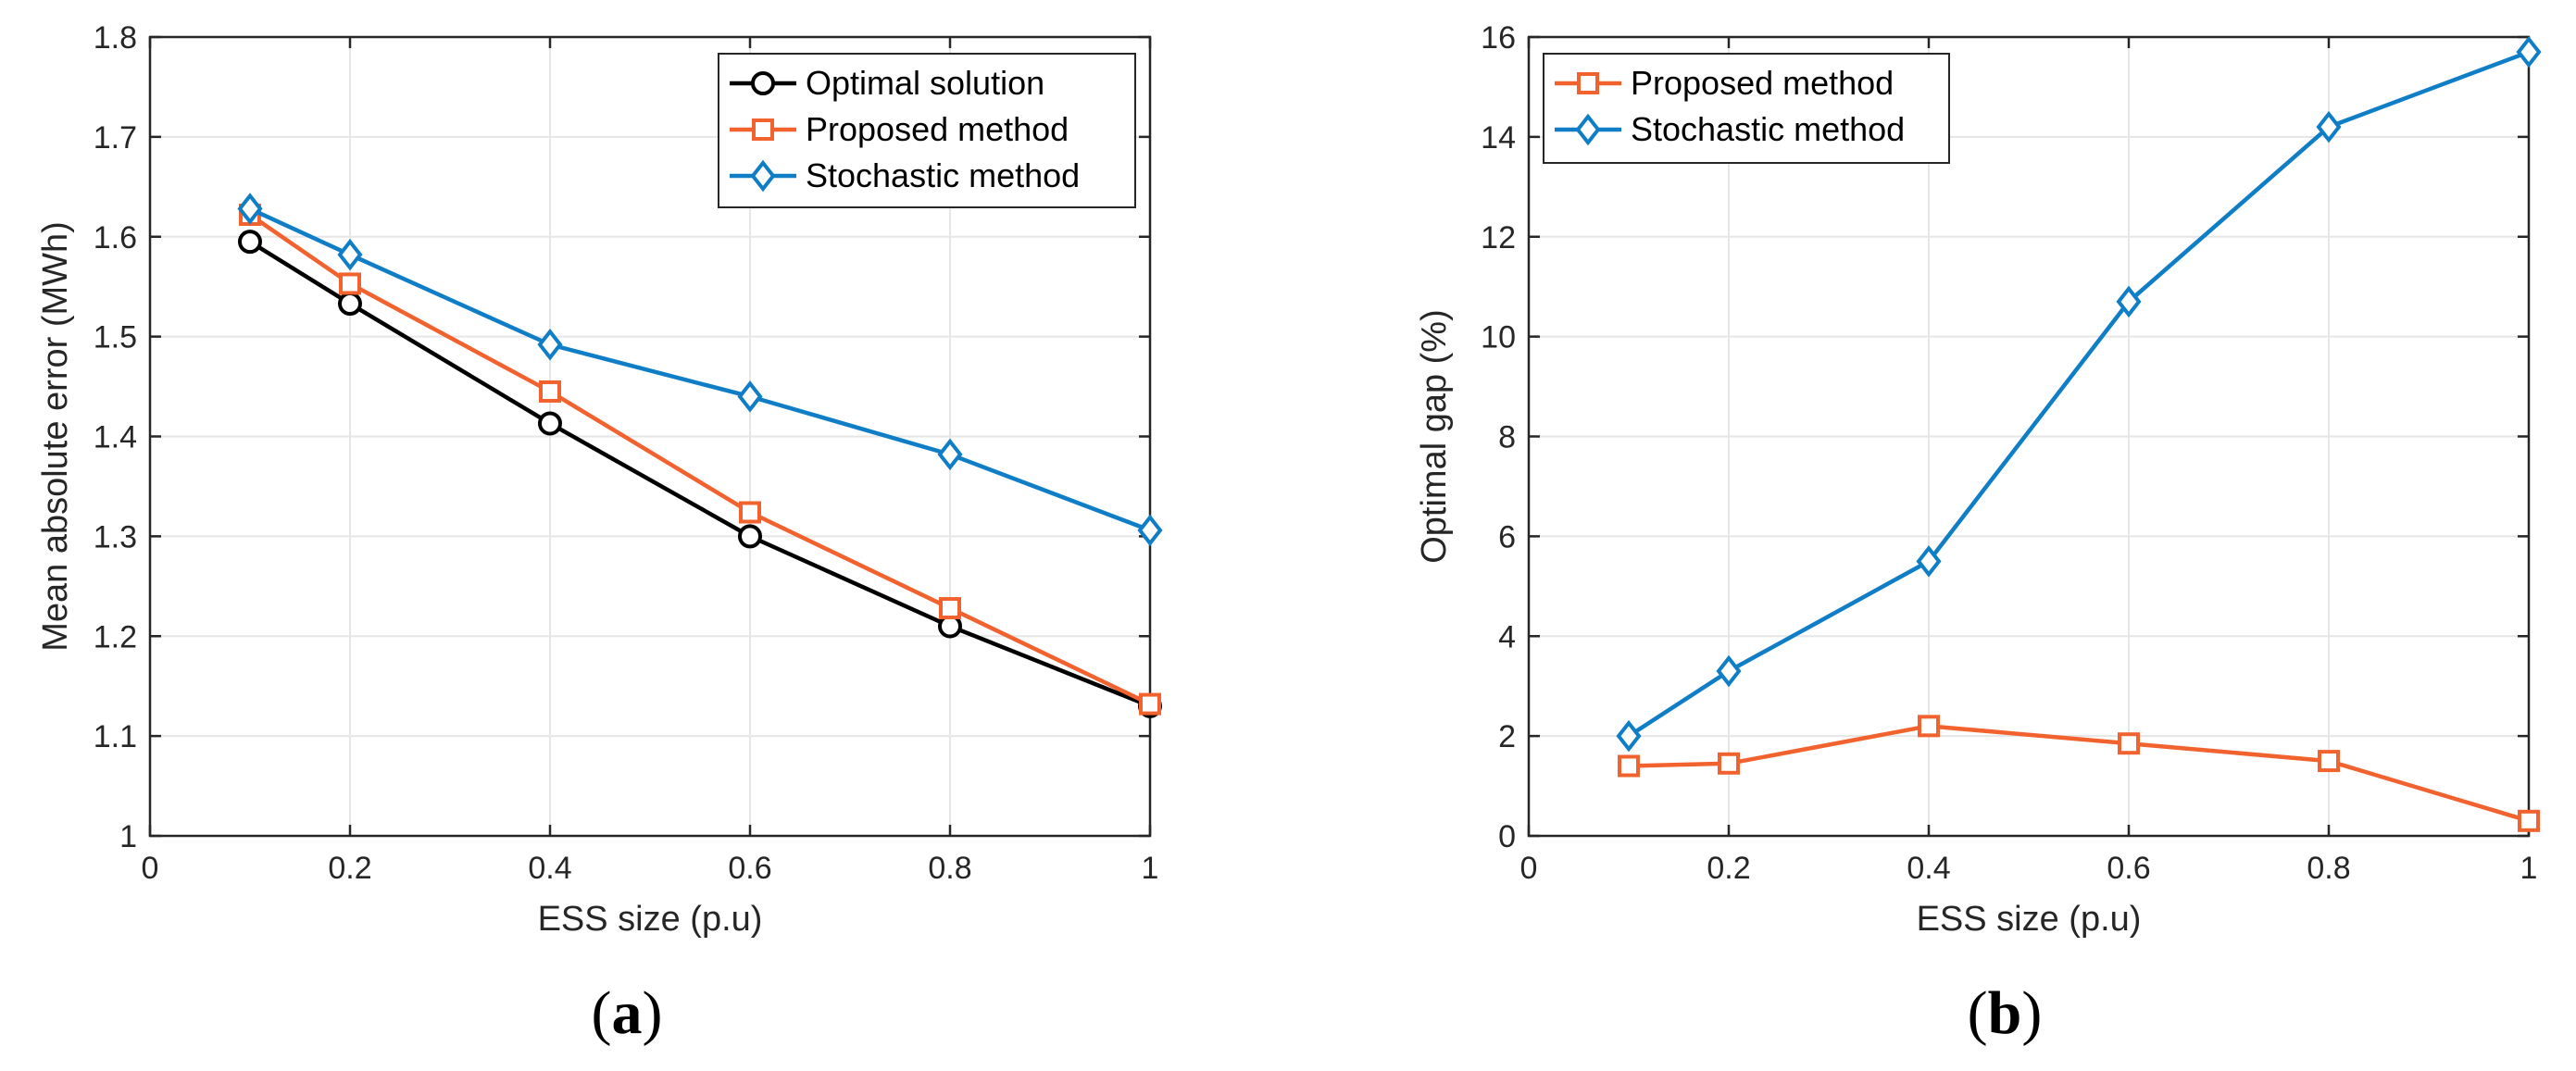 The width and height of the screenshot is (2576, 1071). I want to click on panel-label-letter: a, so click(627, 1013).